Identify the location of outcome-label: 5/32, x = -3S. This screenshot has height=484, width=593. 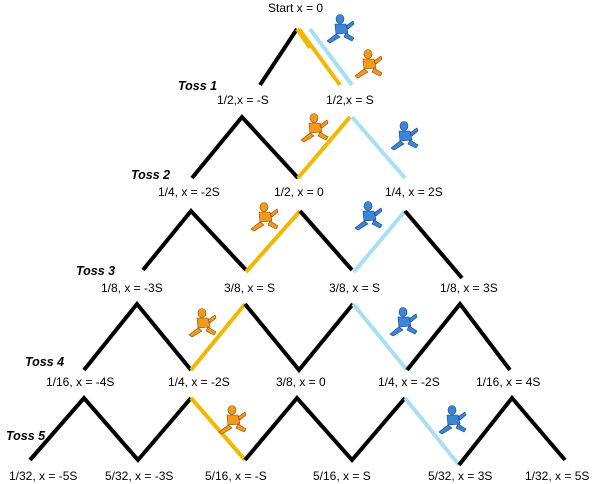
(139, 476).